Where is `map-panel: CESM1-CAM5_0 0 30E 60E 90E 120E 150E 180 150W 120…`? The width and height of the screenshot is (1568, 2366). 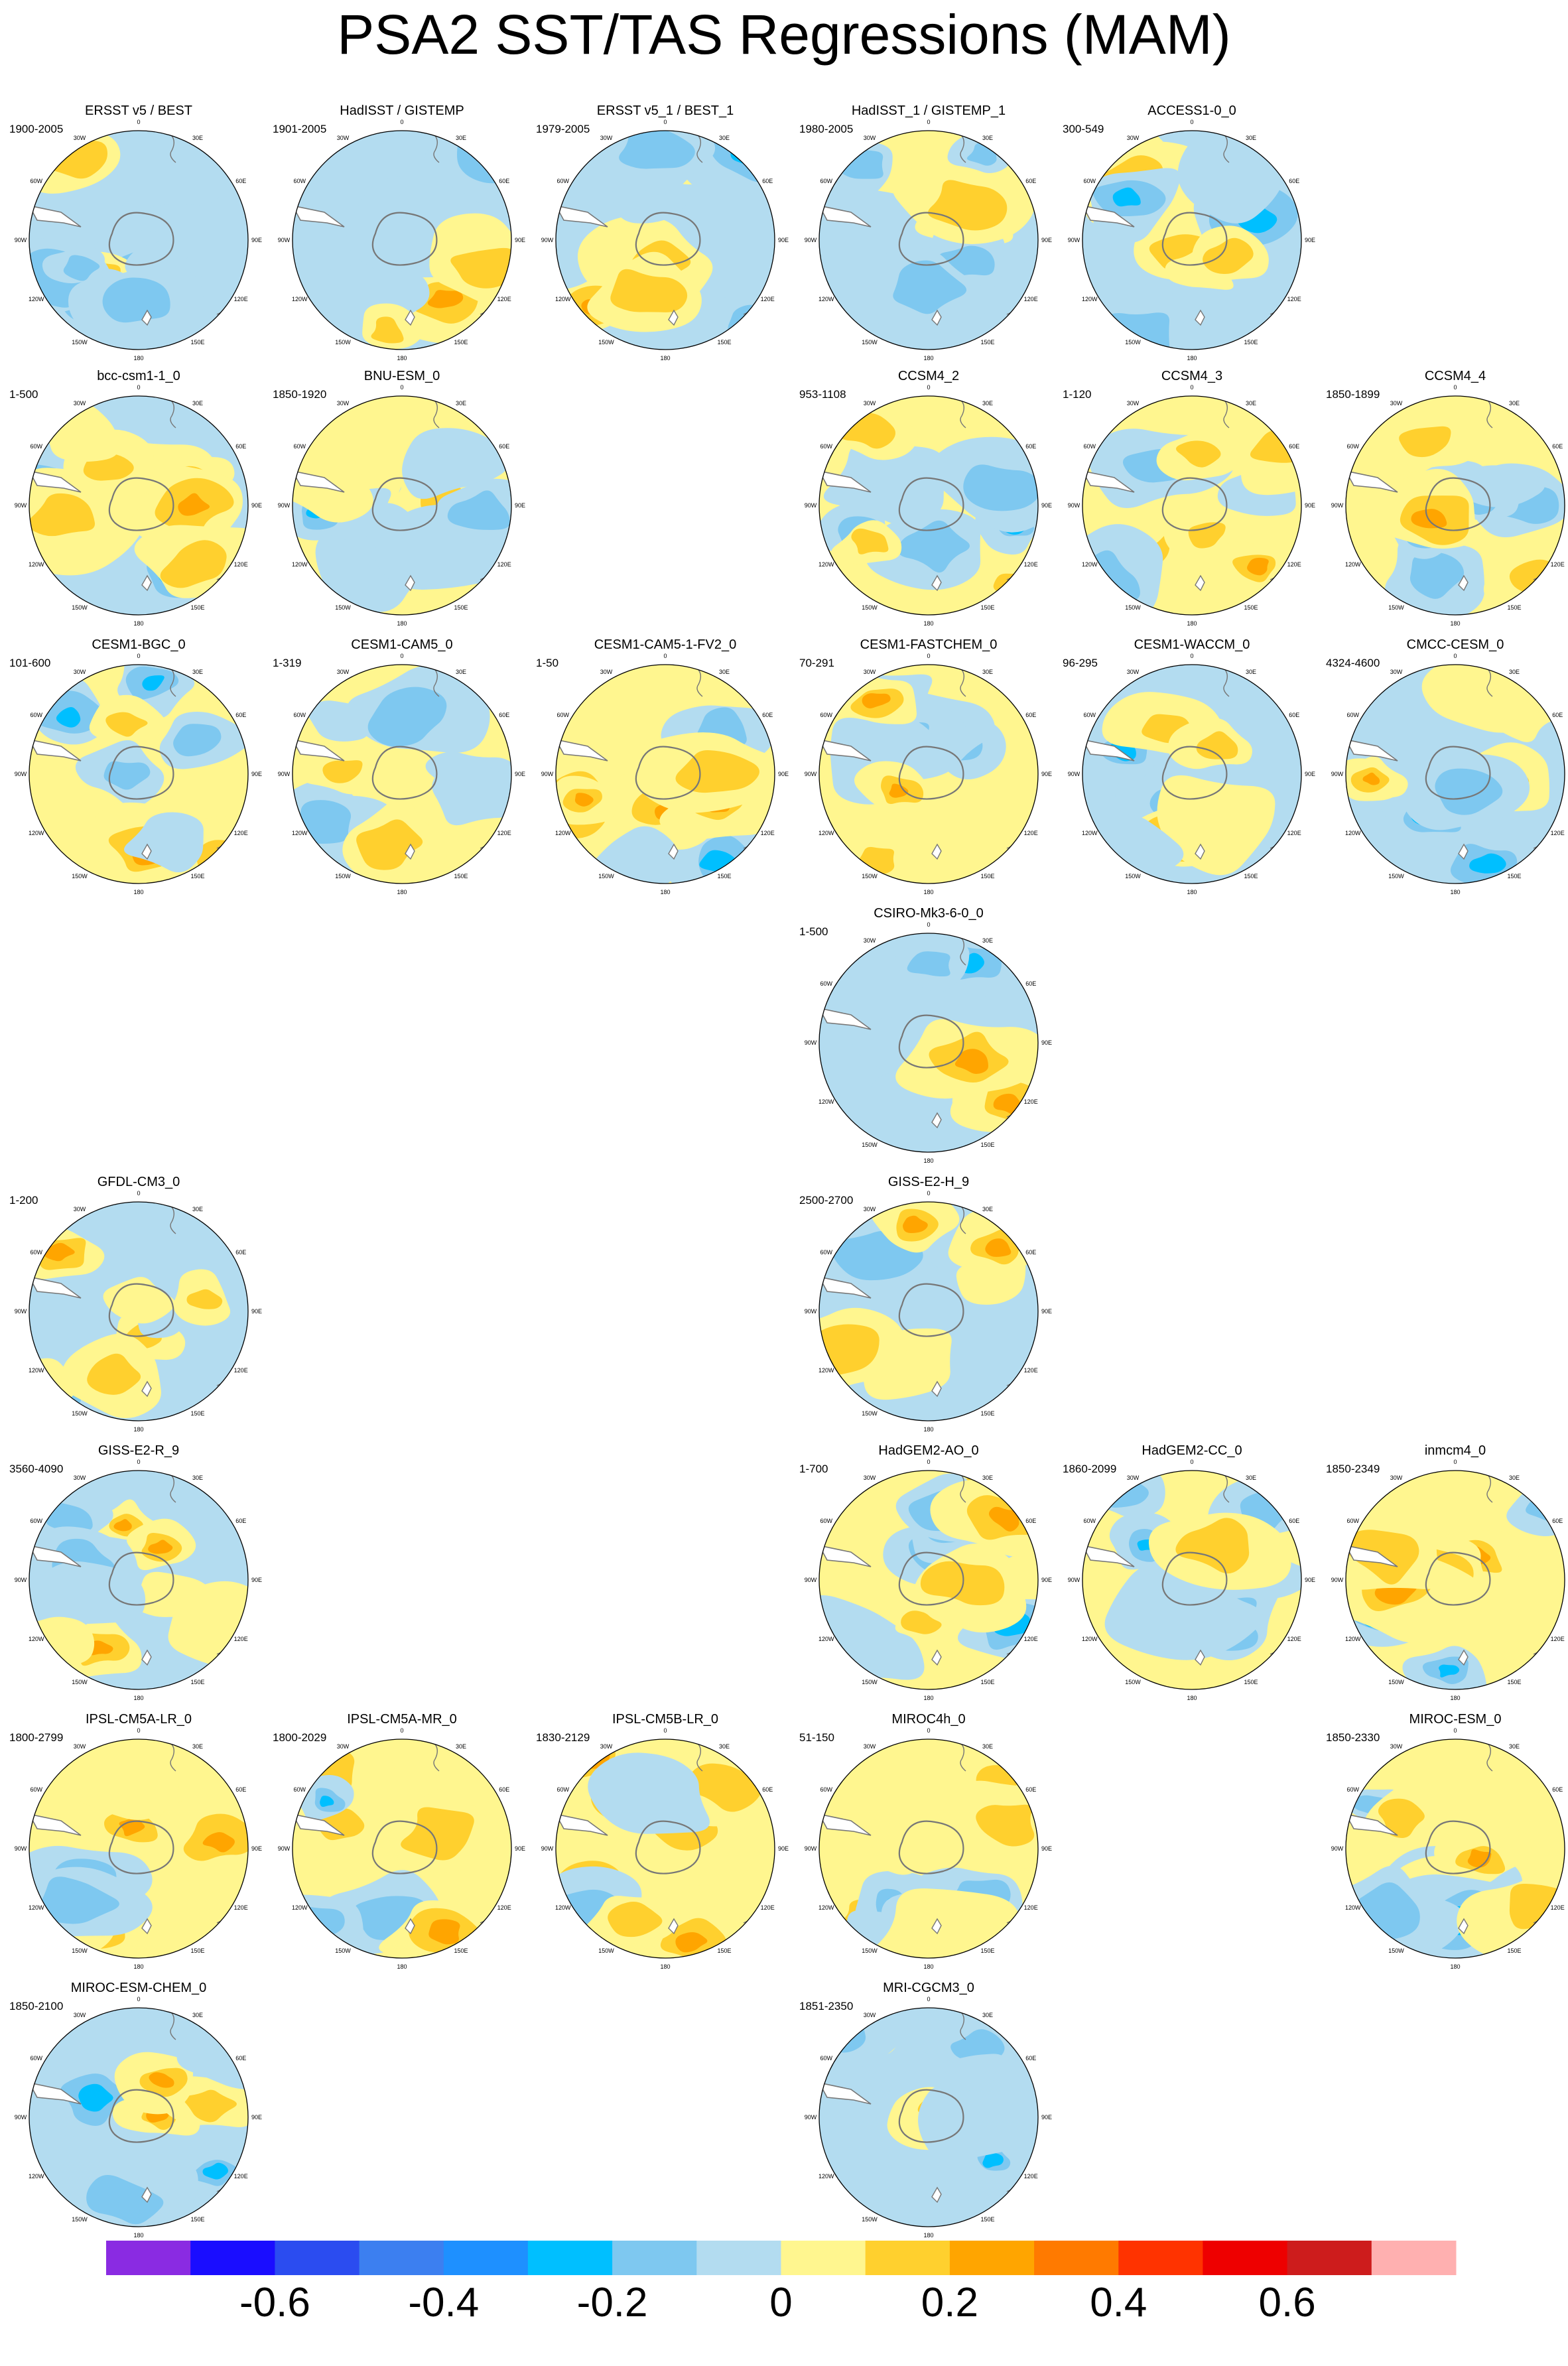 map-panel: CESM1-CAM5_0 0 30E 60E 90E 120E 150E 180 150W 120… is located at coordinates (402, 766).